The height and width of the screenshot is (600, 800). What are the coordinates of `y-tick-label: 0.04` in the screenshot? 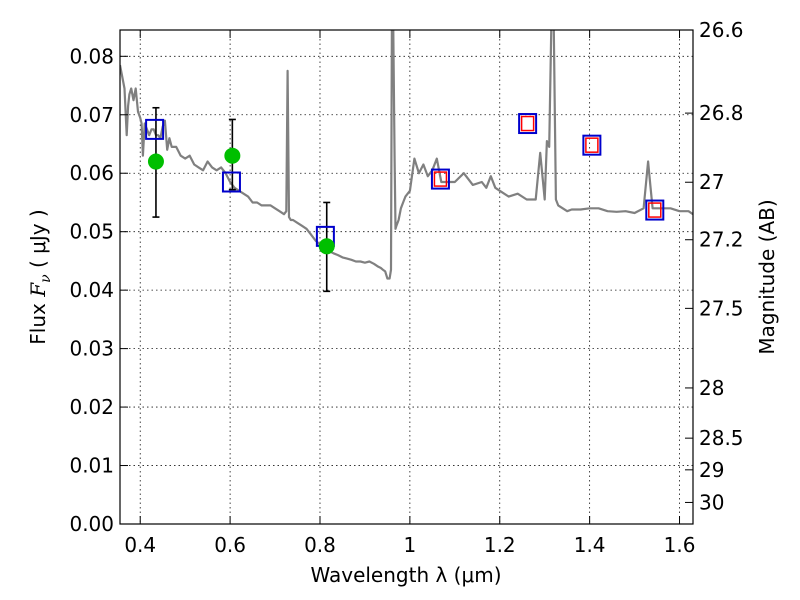 It's located at (91, 290).